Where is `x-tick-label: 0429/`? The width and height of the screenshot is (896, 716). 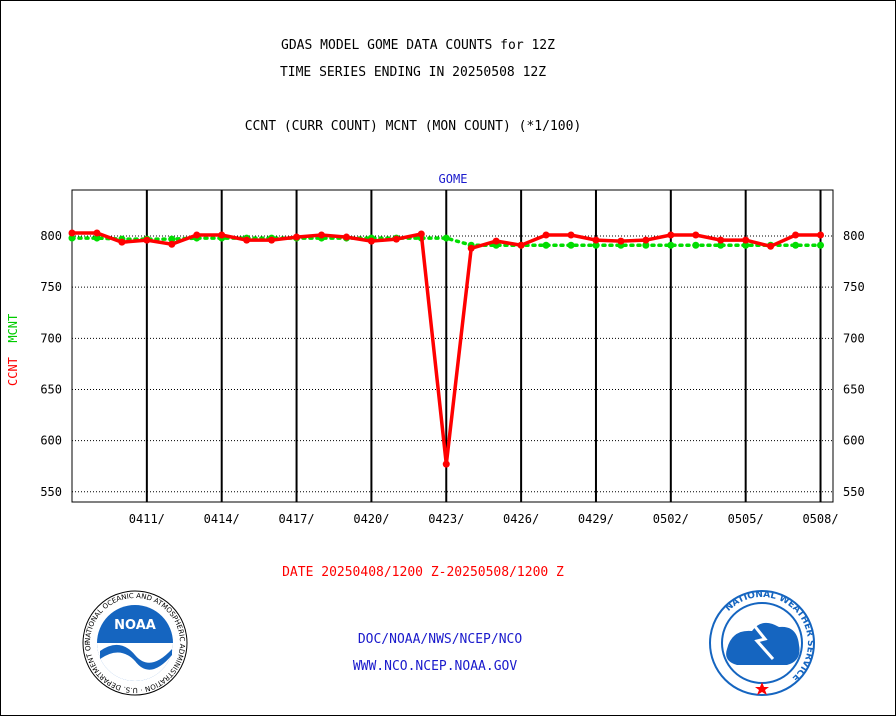
x-tick-label: 0429/ is located at coordinates (596, 519).